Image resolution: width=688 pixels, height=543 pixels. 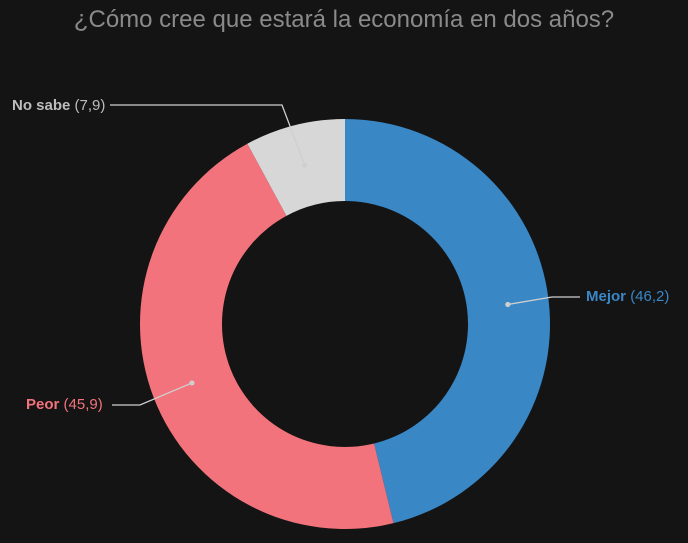 What do you see at coordinates (83, 404) in the screenshot?
I see `slice-label-peor-value: (45,9)` at bounding box center [83, 404].